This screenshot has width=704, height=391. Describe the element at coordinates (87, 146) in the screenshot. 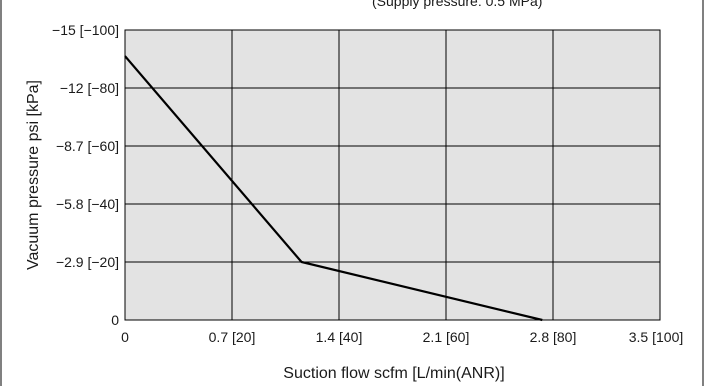

I see `y-tick-label: −8.7 [−60]` at that location.